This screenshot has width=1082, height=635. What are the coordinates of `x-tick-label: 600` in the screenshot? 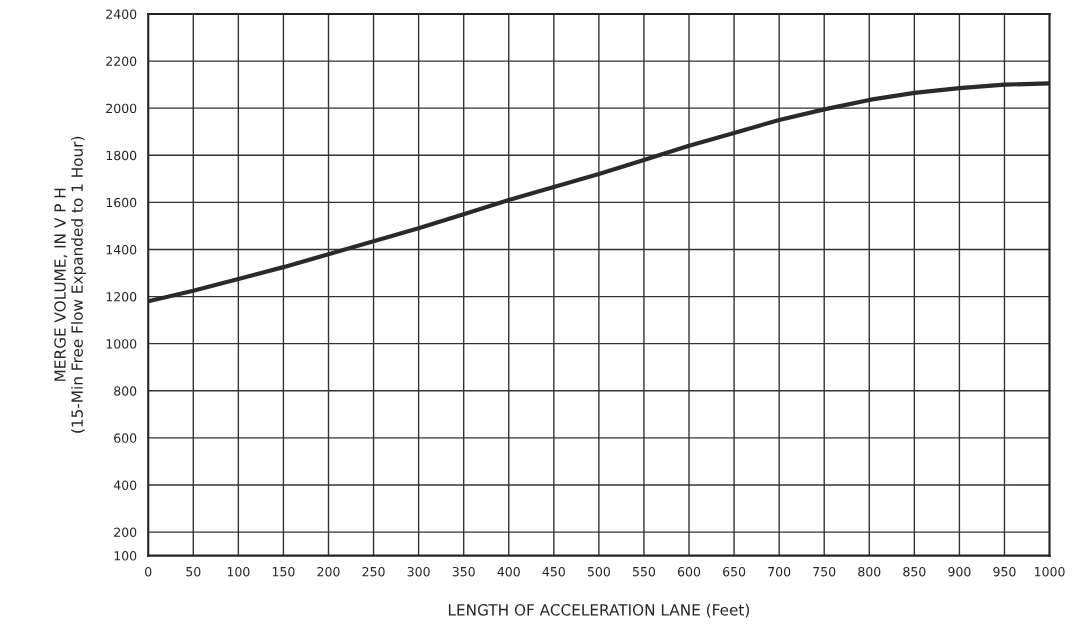 It's located at (689, 571).